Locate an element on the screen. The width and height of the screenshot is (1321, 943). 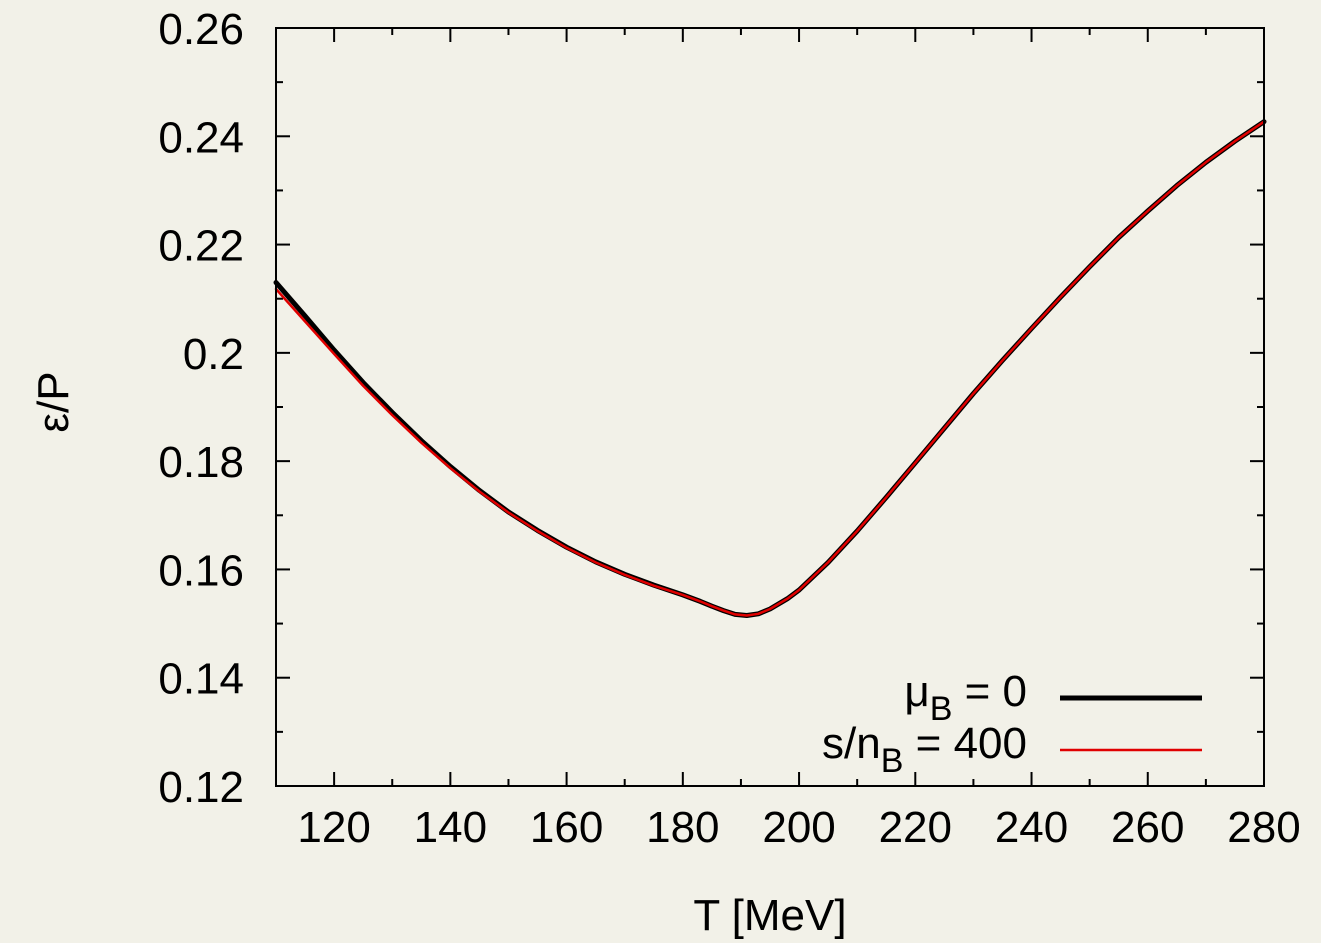
x-tick-label: 120 is located at coordinates (333, 827).